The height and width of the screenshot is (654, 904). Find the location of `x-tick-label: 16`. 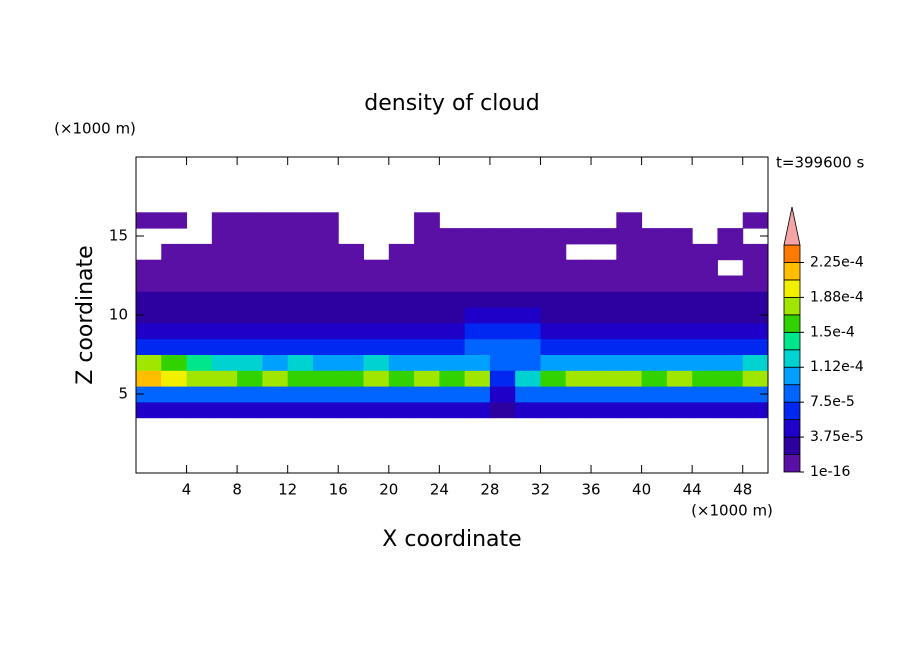

x-tick-label: 16 is located at coordinates (338, 490).